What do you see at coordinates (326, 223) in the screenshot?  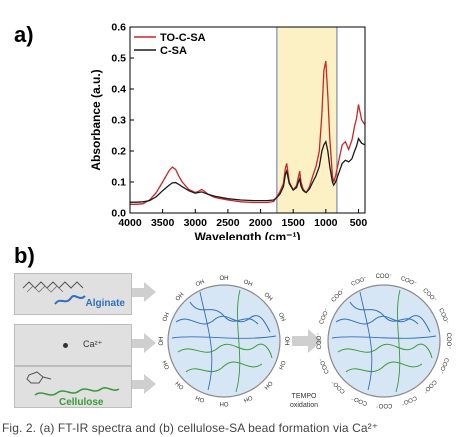 I see `x-tick-label: 1000` at bounding box center [326, 223].